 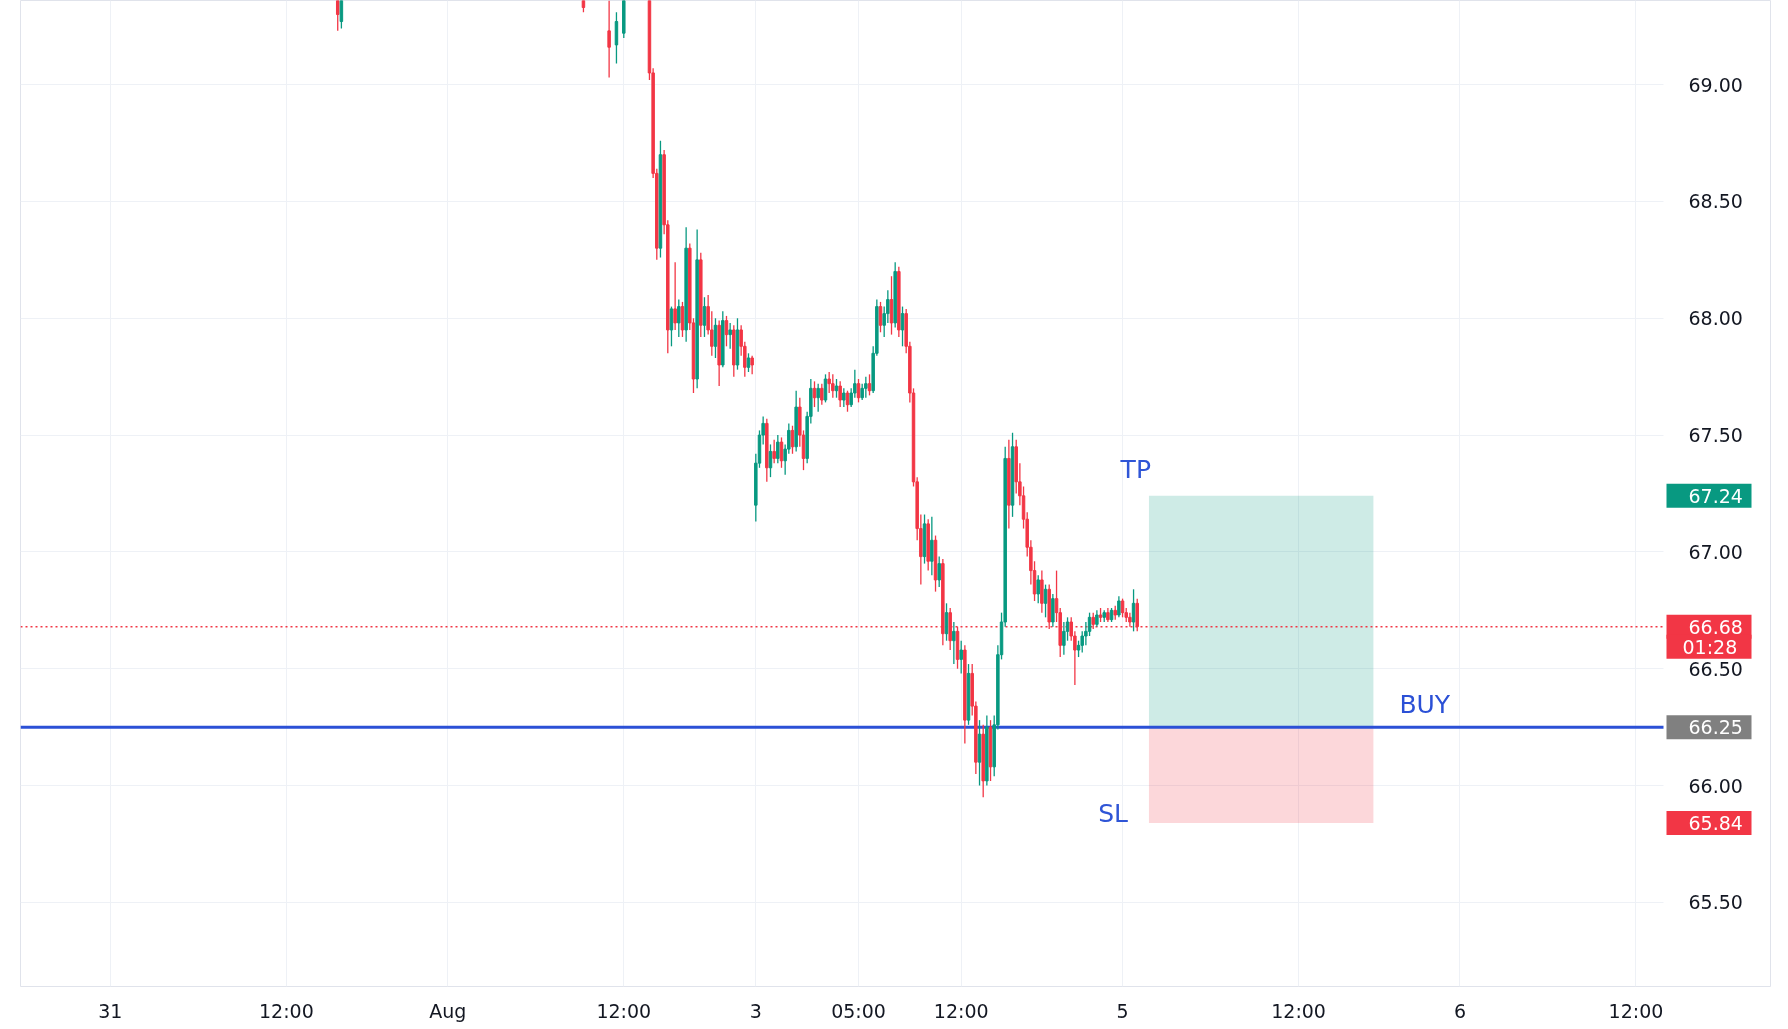 I want to click on y-tick-label: 66.25, so click(x=1715, y=727).